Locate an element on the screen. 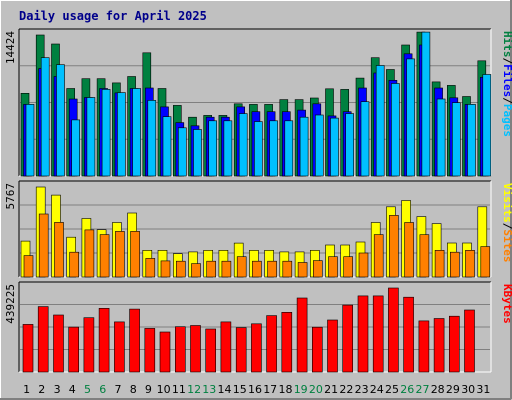  x-tick-label: 5 is located at coordinates (87, 389).